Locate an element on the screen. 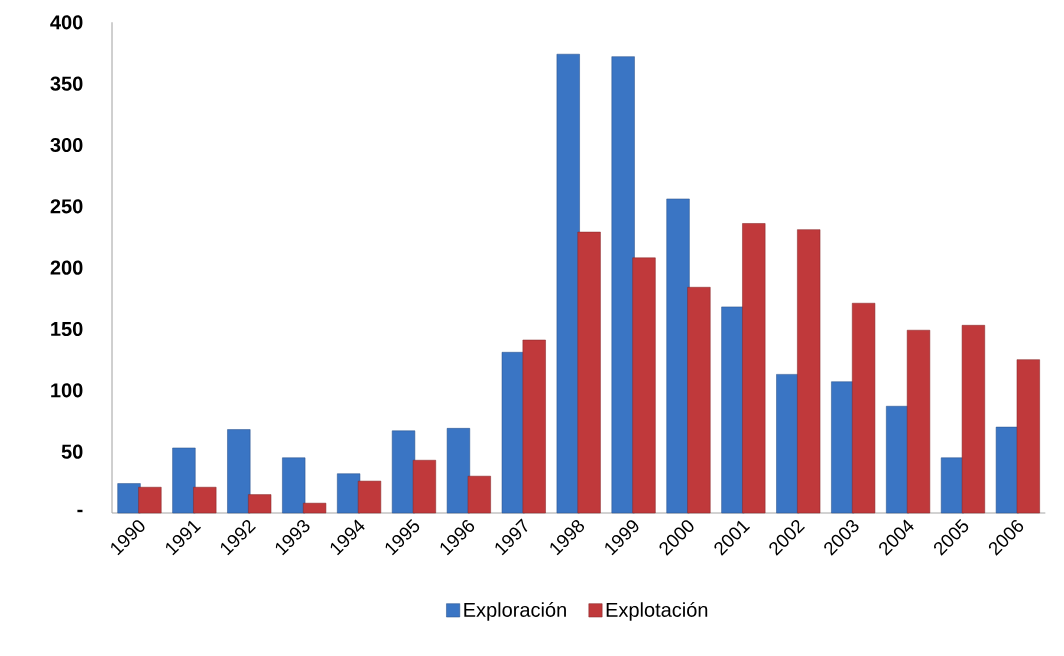 The image size is (1064, 656). y-tick-label: 400 is located at coordinates (66, 22).